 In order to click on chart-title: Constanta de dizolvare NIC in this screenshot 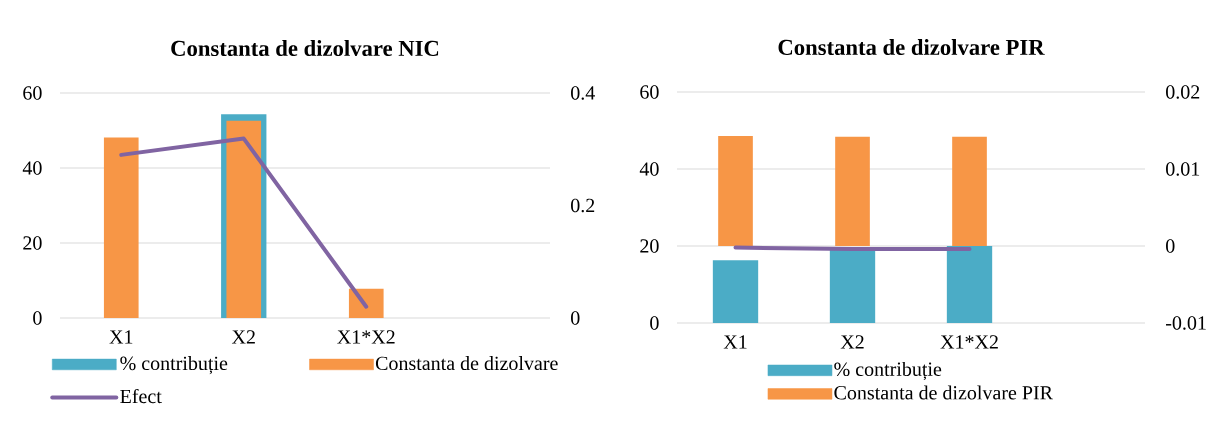, I will do `click(305, 48)`.